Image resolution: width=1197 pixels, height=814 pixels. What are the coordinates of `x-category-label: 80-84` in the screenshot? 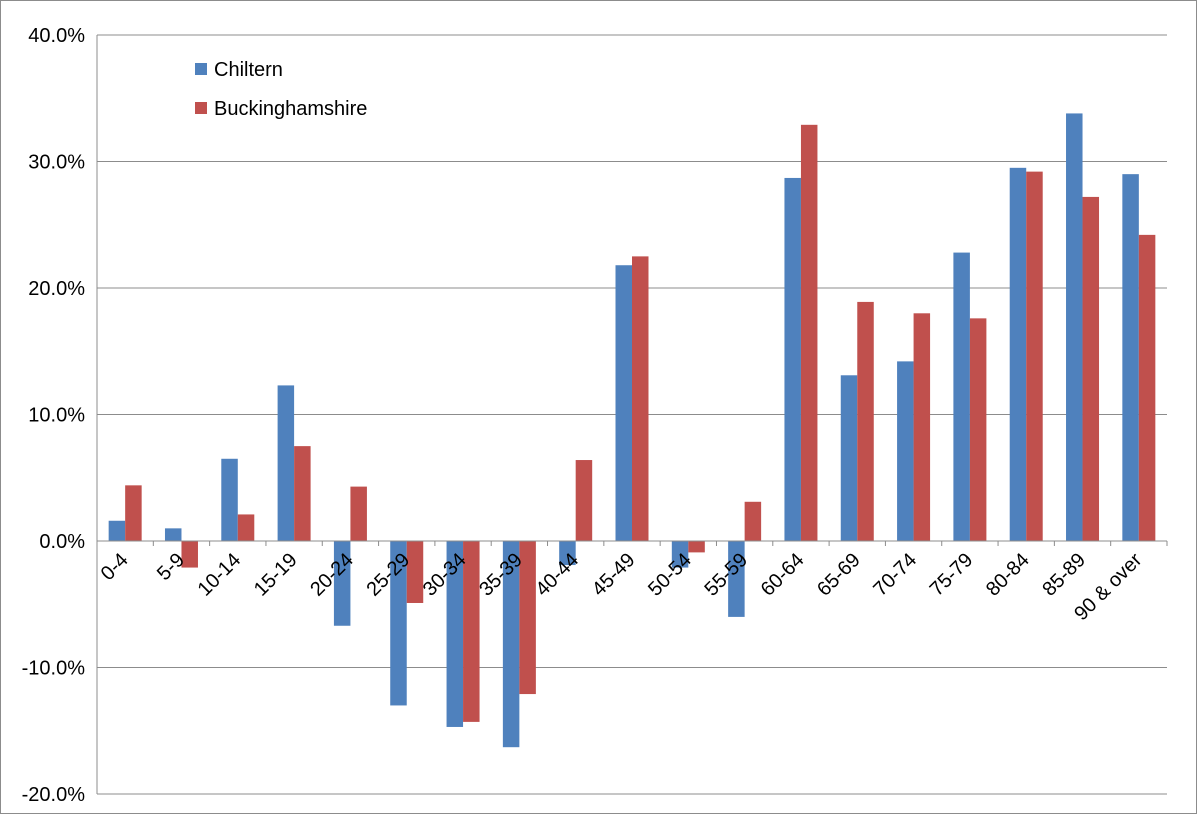 It's located at (1008, 575).